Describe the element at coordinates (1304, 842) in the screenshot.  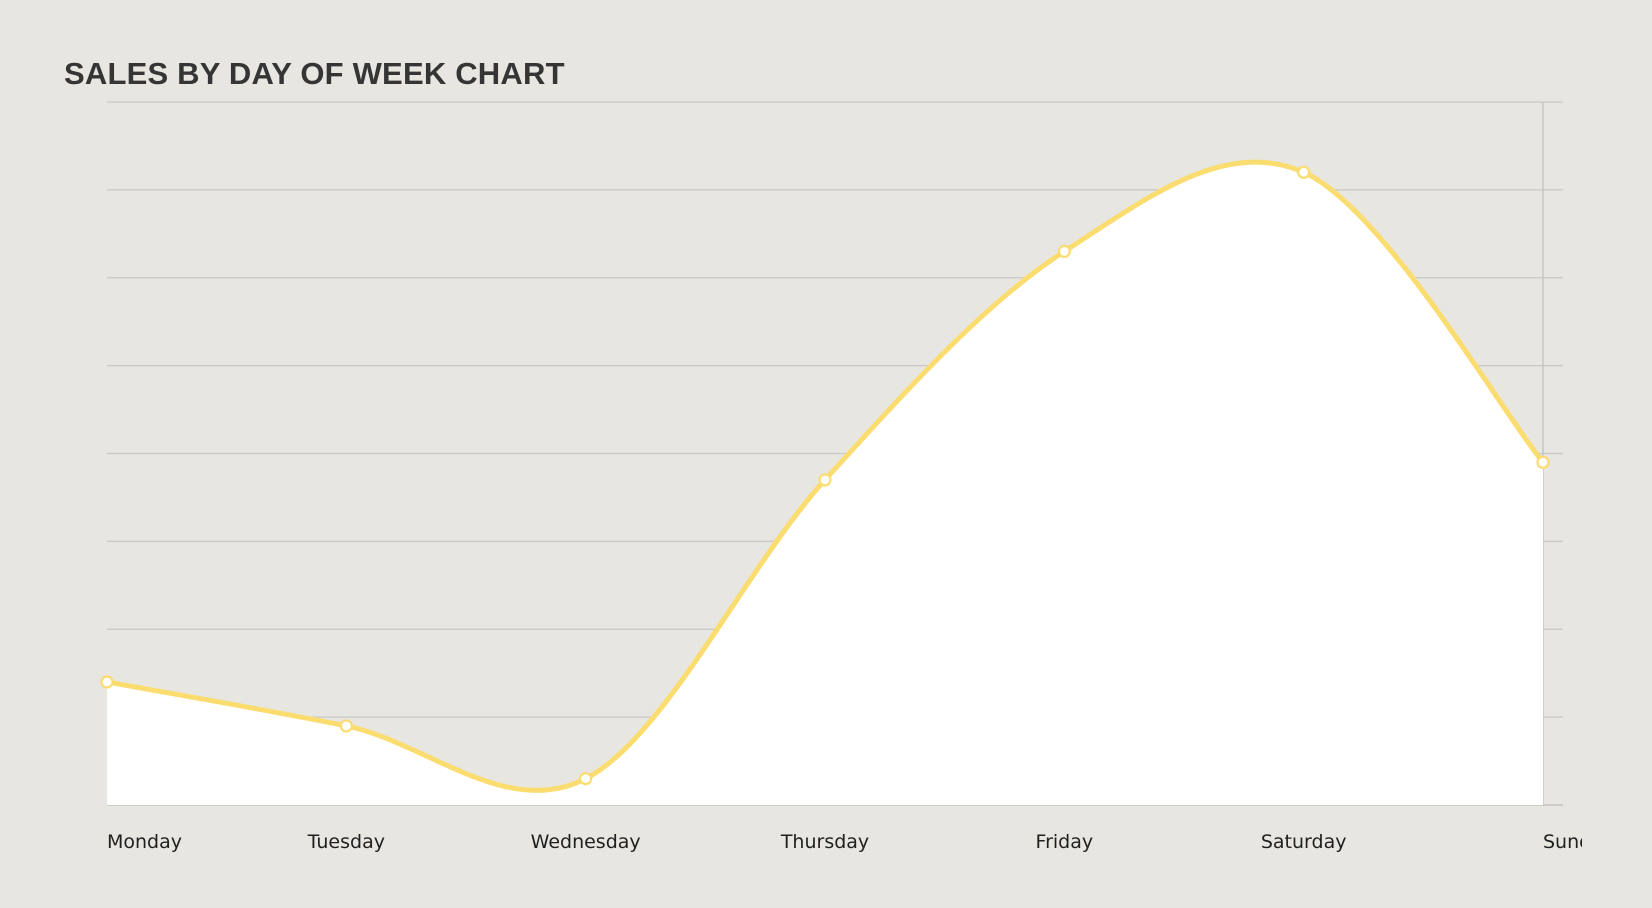
I see `x-tick-label-saturday: Saturday` at that location.